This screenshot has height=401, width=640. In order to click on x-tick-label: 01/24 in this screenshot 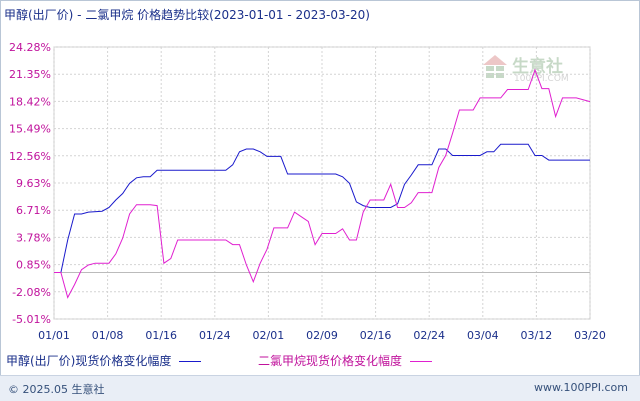, I will do `click(215, 335)`.